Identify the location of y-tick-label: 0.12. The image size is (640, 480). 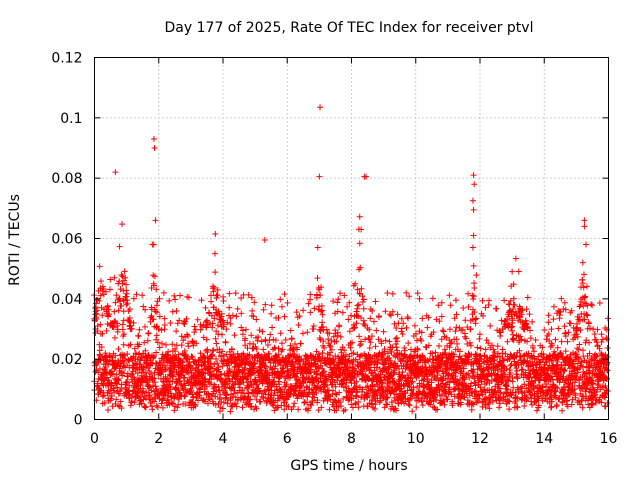
(66, 59).